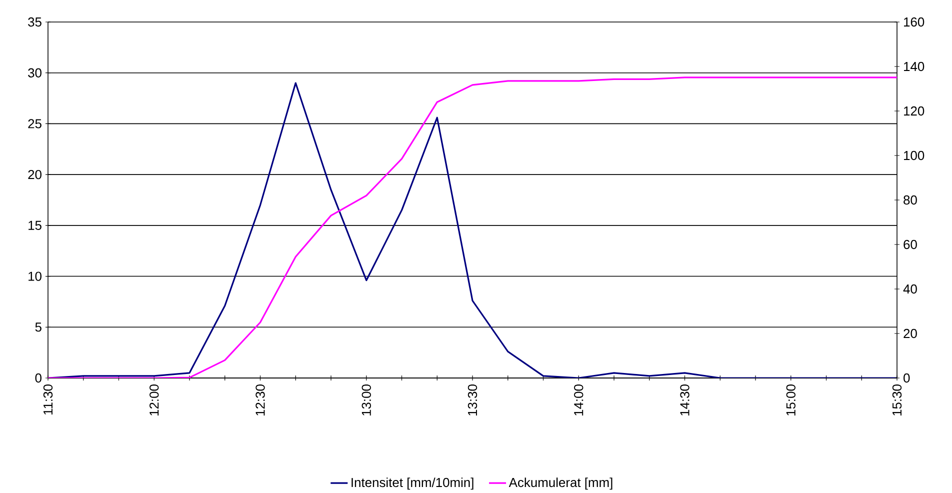 Image resolution: width=952 pixels, height=493 pixels. What do you see at coordinates (413, 484) in the screenshot?
I see `legend-label: Intensitet [mm/10min]` at bounding box center [413, 484].